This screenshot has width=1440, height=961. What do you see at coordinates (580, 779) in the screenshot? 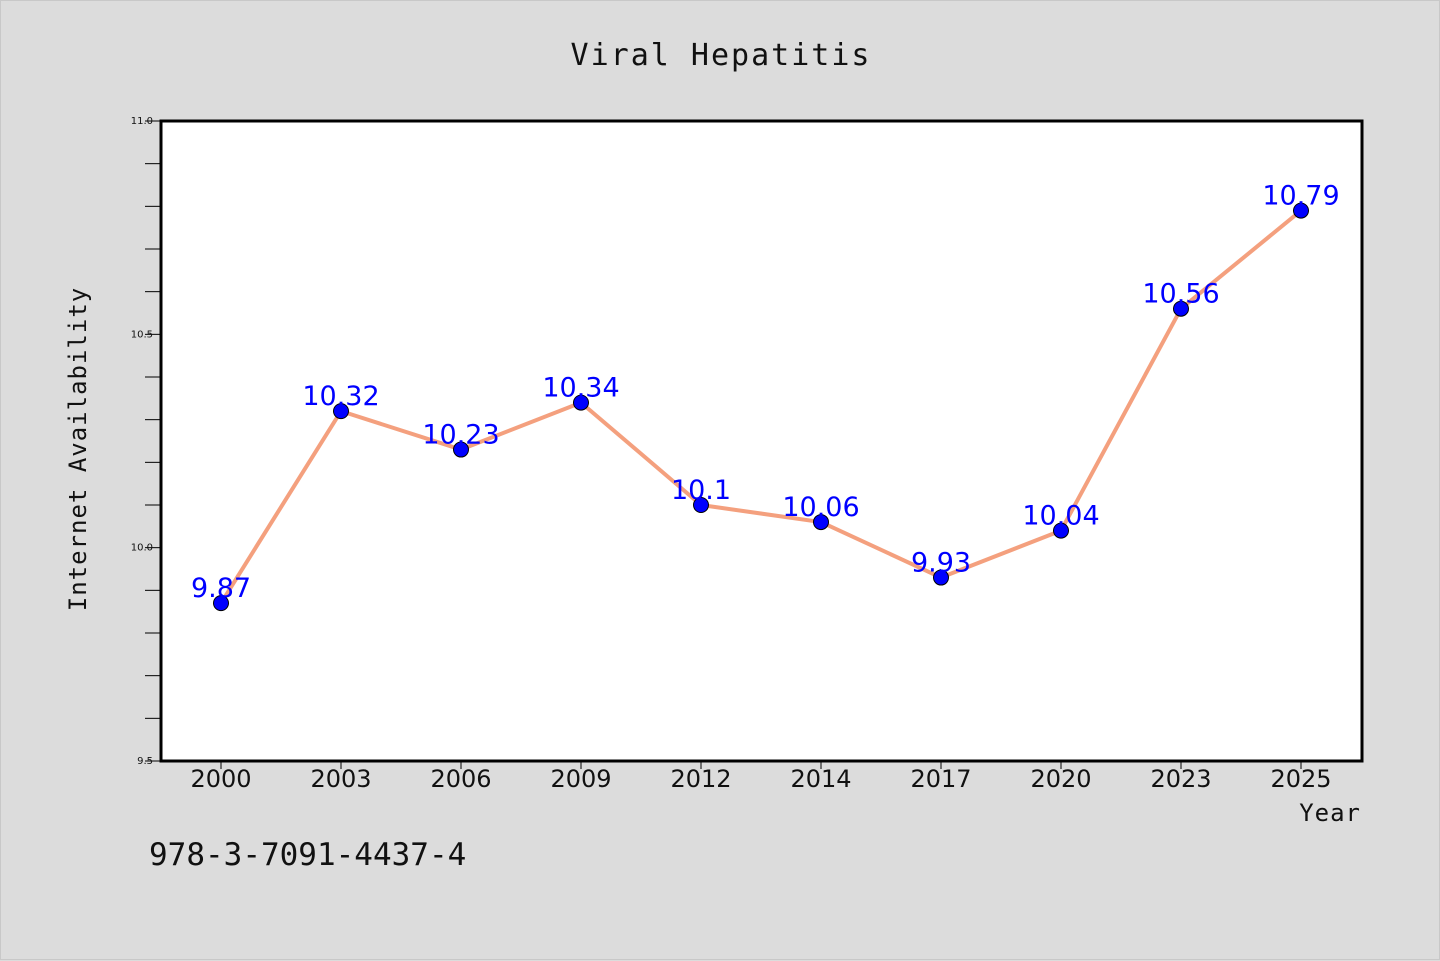
I see `x-tick-label: 2009` at bounding box center [580, 779].